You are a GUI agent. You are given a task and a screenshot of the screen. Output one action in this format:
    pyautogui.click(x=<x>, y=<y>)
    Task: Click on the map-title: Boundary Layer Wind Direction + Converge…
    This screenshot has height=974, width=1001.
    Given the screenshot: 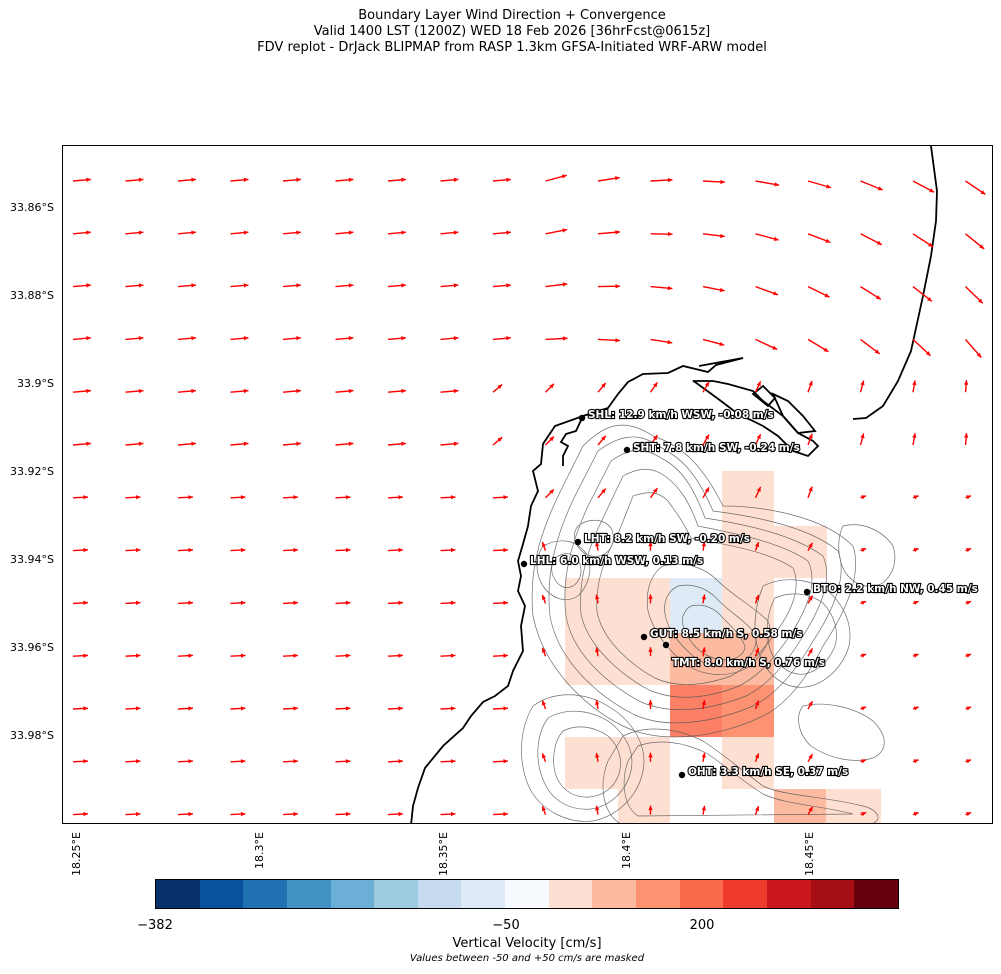 What is the action you would take?
    pyautogui.click(x=500, y=32)
    